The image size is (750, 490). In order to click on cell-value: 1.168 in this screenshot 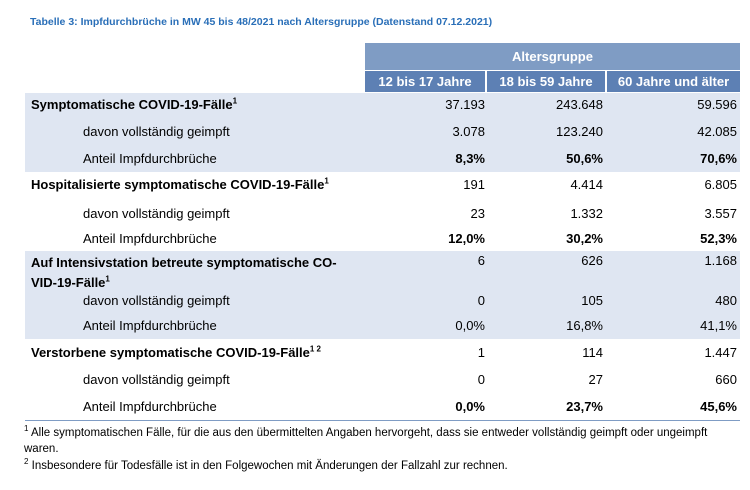, I will do `click(720, 260)`.